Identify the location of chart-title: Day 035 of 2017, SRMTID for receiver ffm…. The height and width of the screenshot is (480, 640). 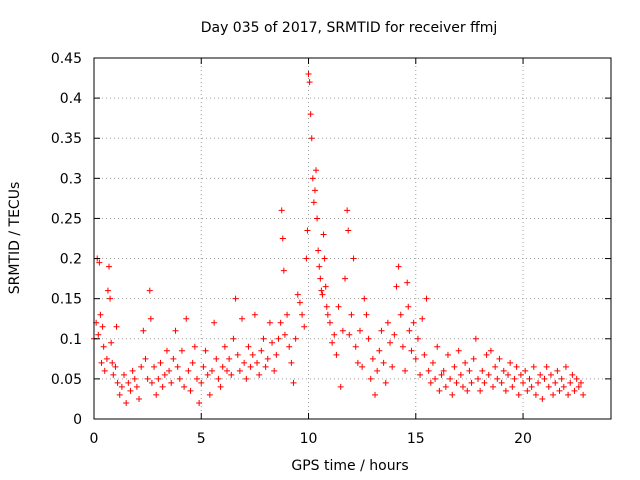
(349, 28).